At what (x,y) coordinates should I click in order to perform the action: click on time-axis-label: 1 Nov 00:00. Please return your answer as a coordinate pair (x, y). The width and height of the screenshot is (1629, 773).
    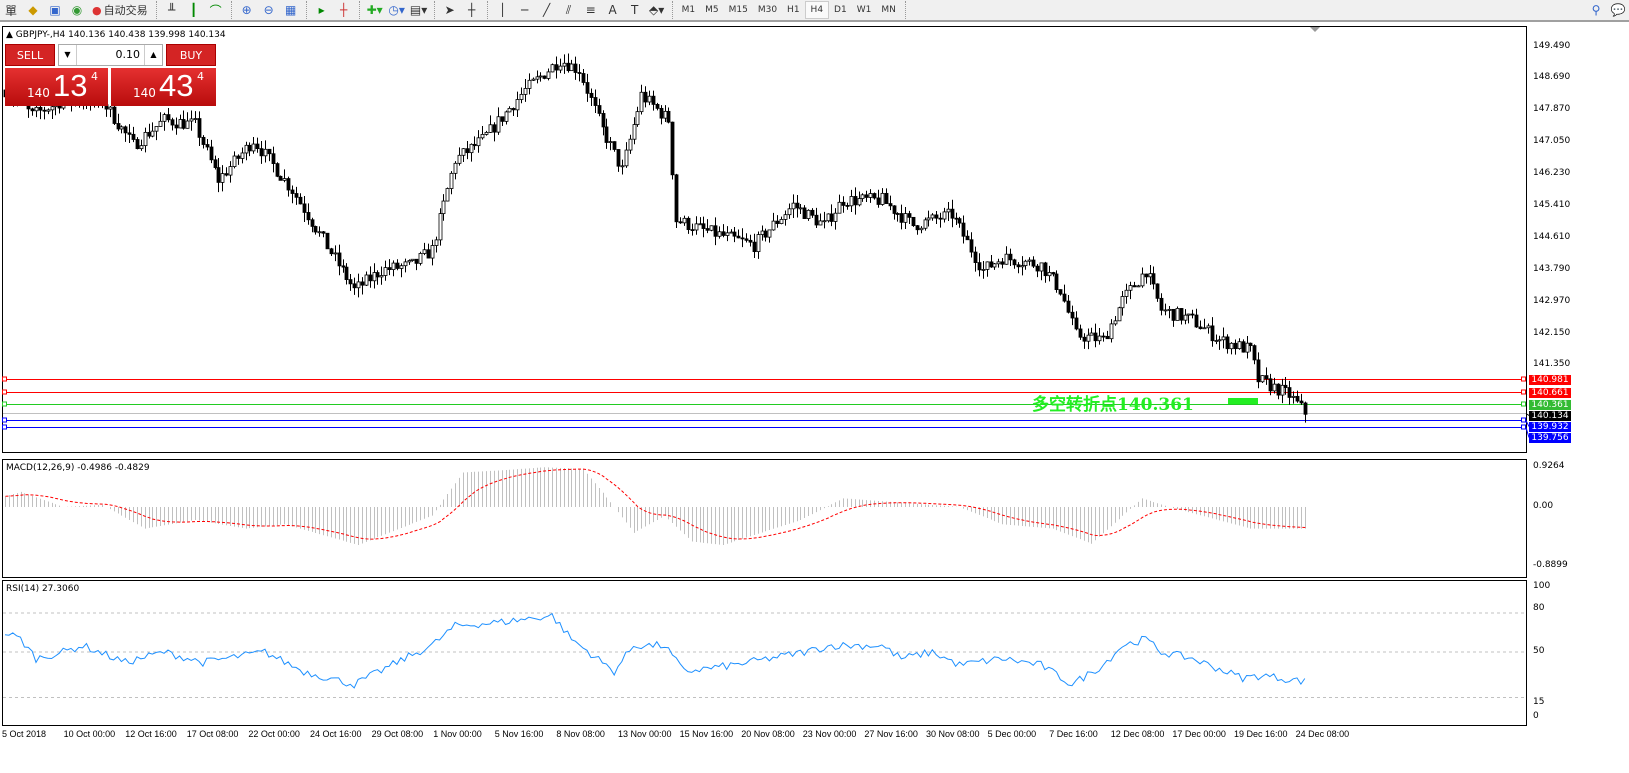
    Looking at the image, I should click on (457, 734).